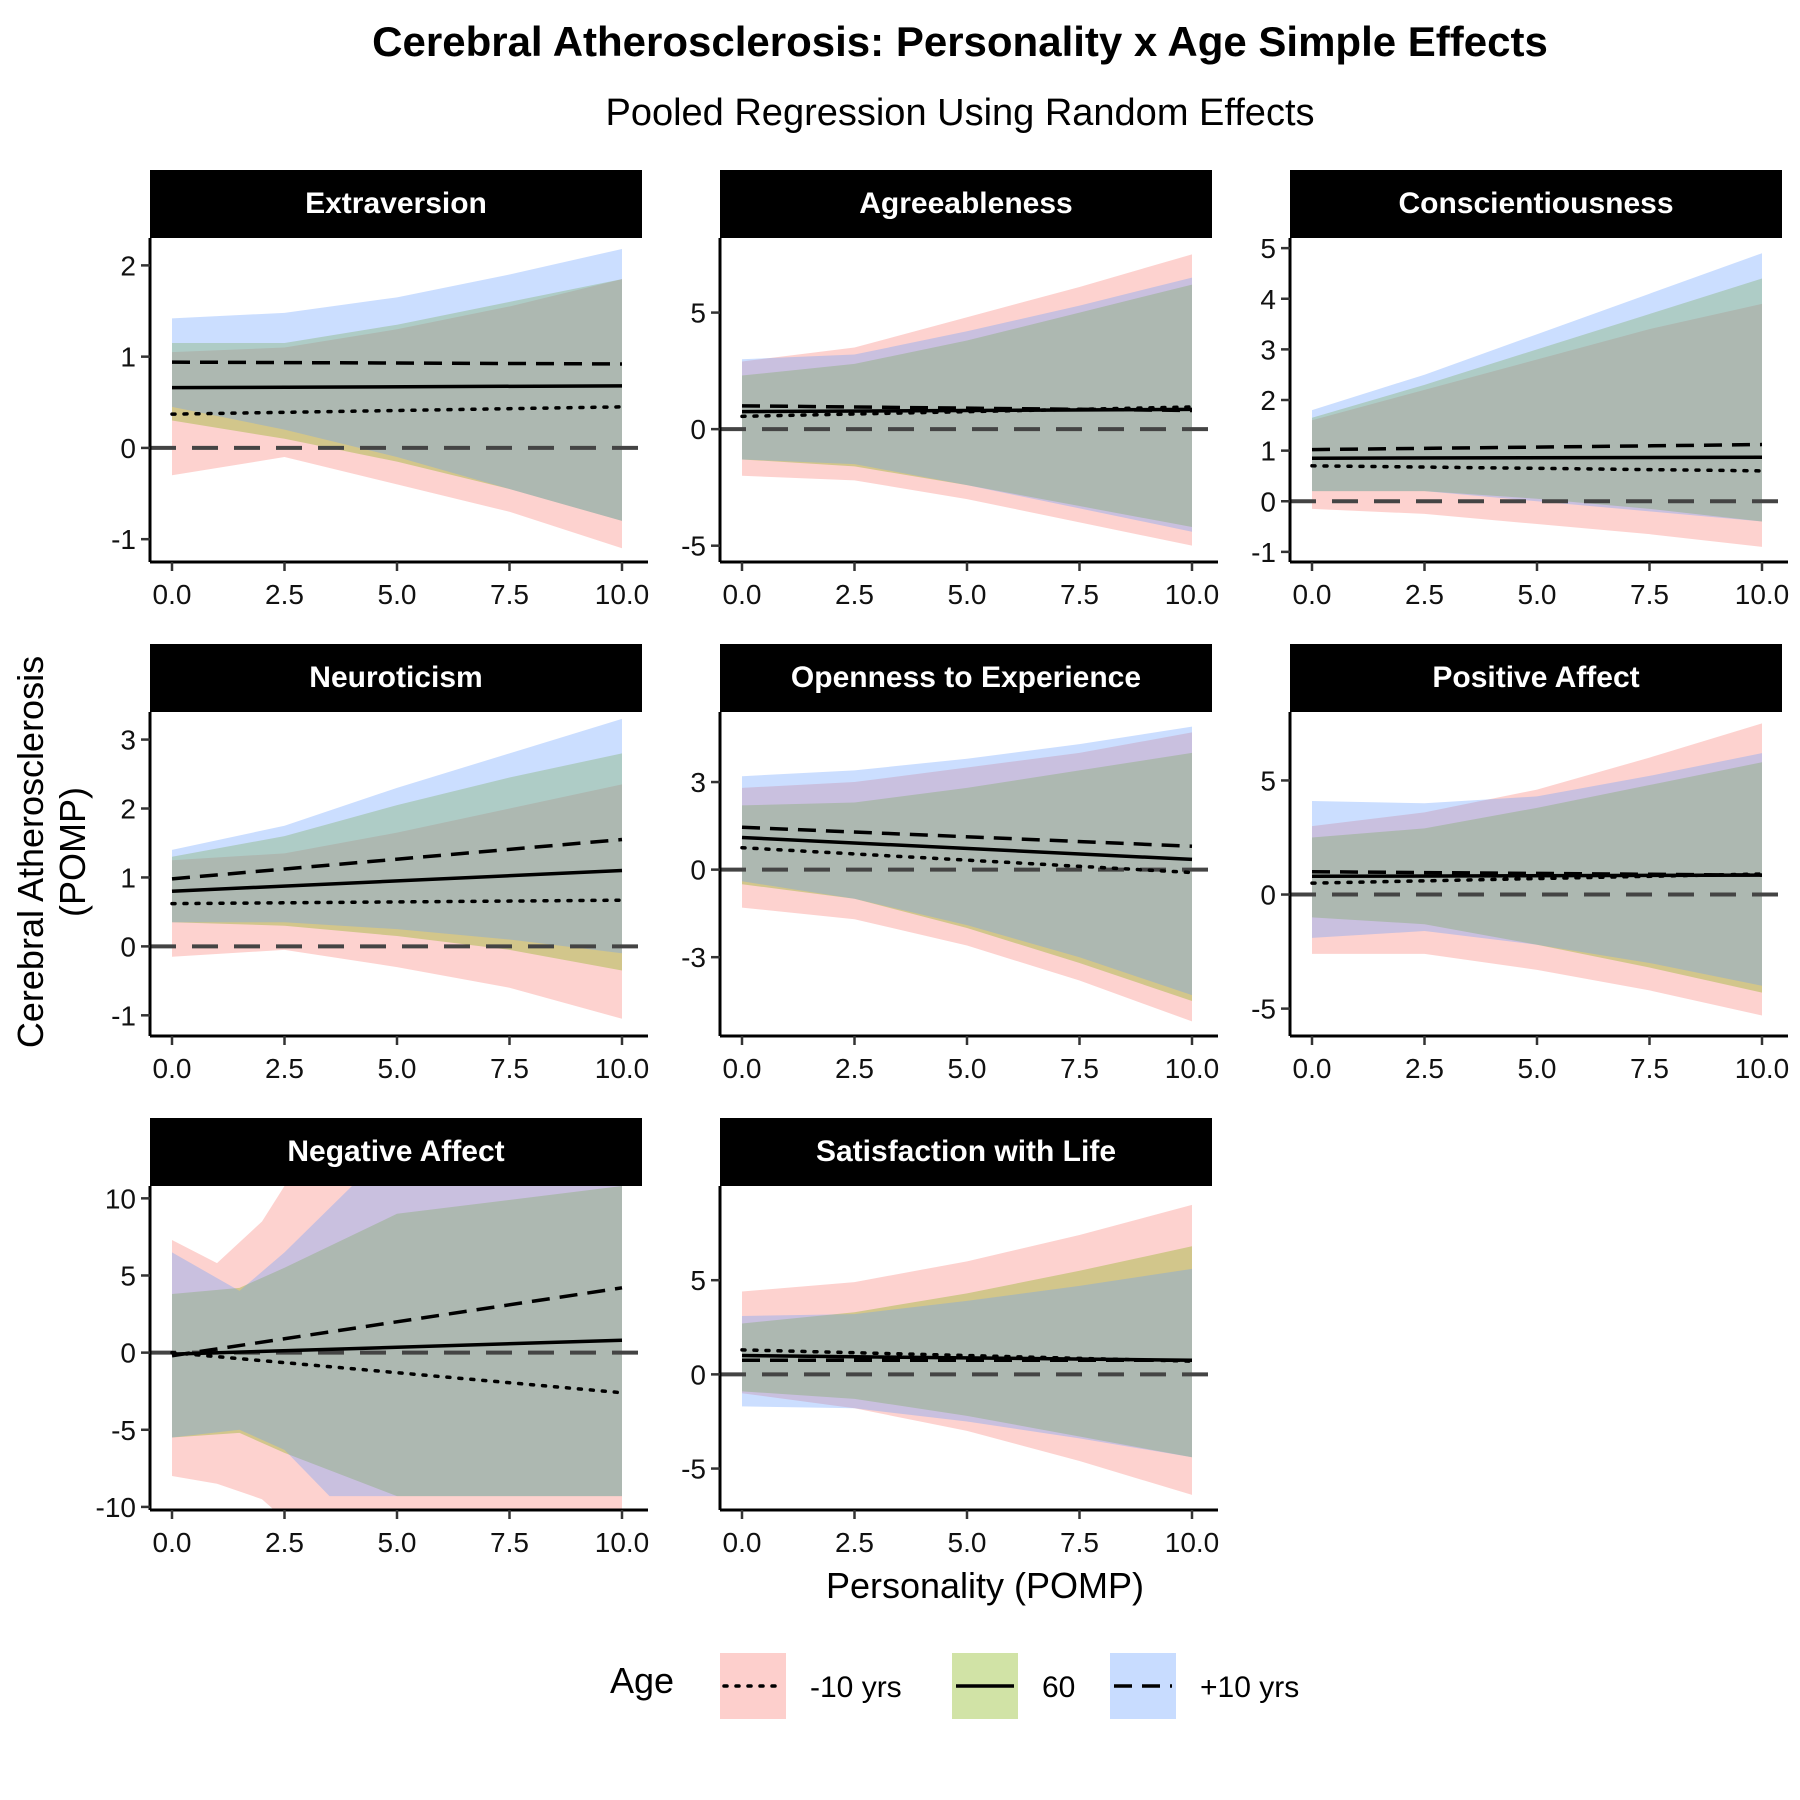 This screenshot has width=1800, height=1800. I want to click on panel-positive-affect: -5 0 5 0.0 2.5 5.0 7.5 10.0, so click(1520, 898).